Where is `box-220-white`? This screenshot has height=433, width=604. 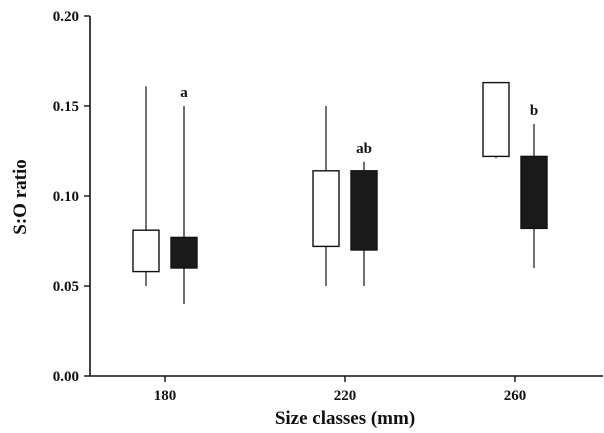
box-220-white is located at coordinates (326, 196).